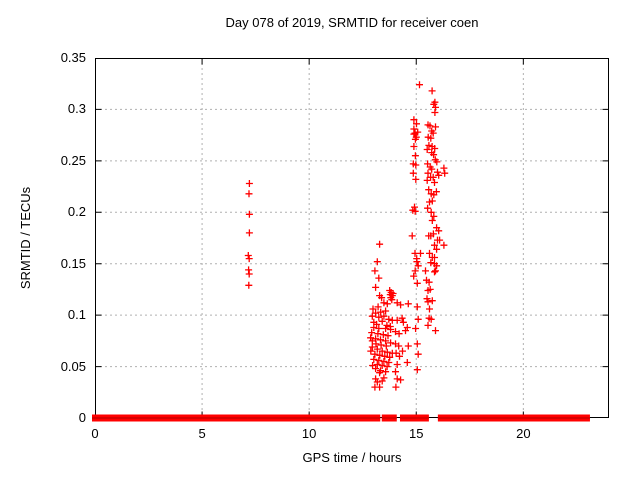  Describe the element at coordinates (523, 433) in the screenshot. I see `x-tick-label: 20` at that location.